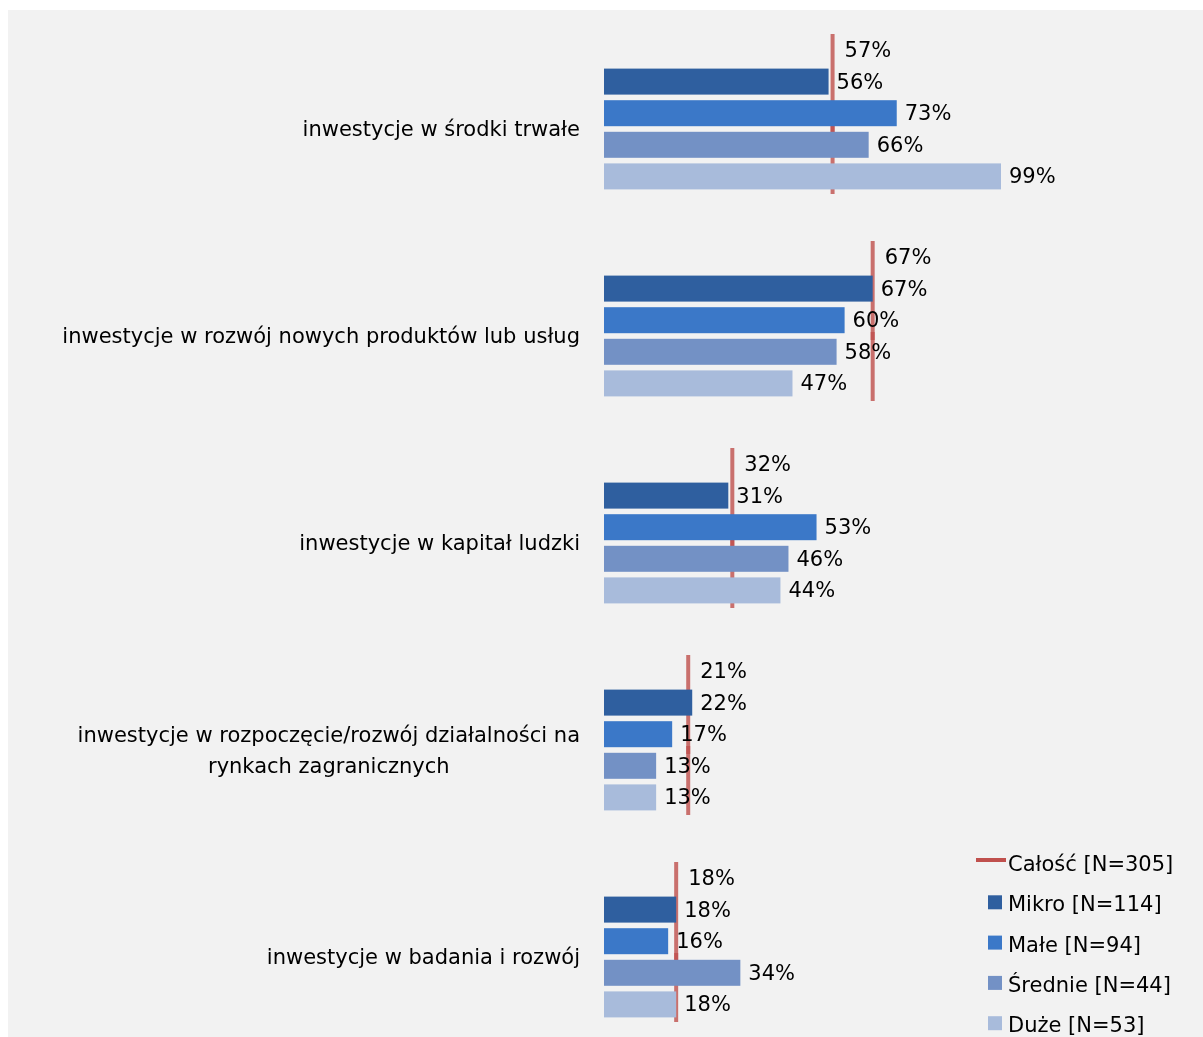 The width and height of the screenshot is (1203, 1037). I want to click on legend-label: Duże [N=53], so click(1076, 1025).